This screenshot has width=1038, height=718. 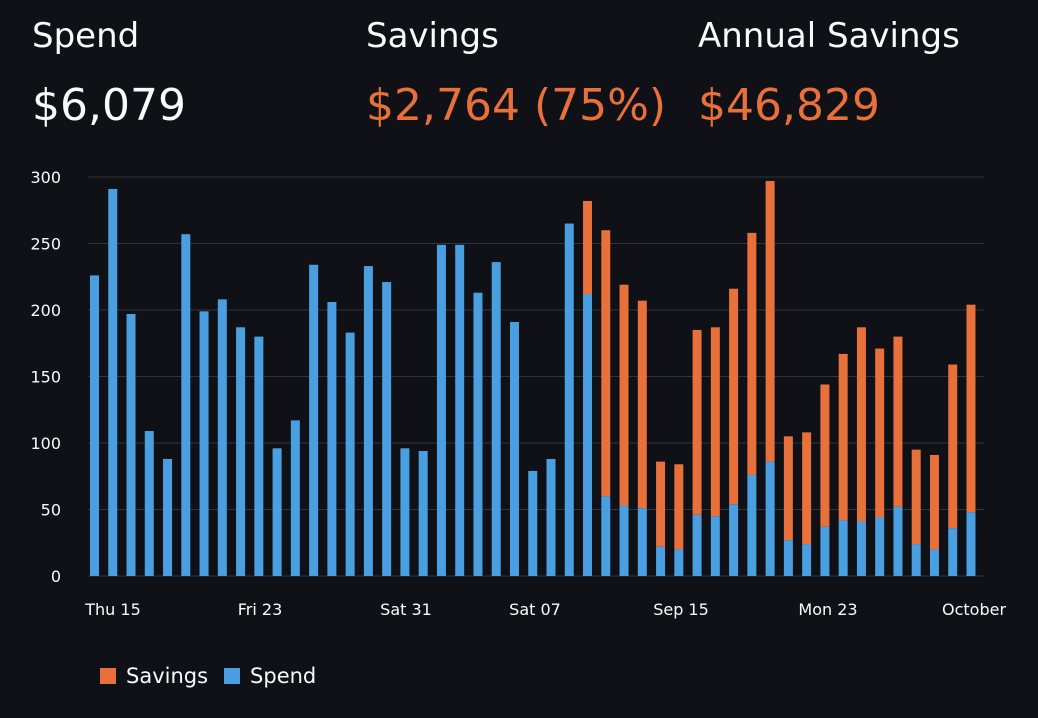 I want to click on legend-label-spend: Spend, so click(x=283, y=676).